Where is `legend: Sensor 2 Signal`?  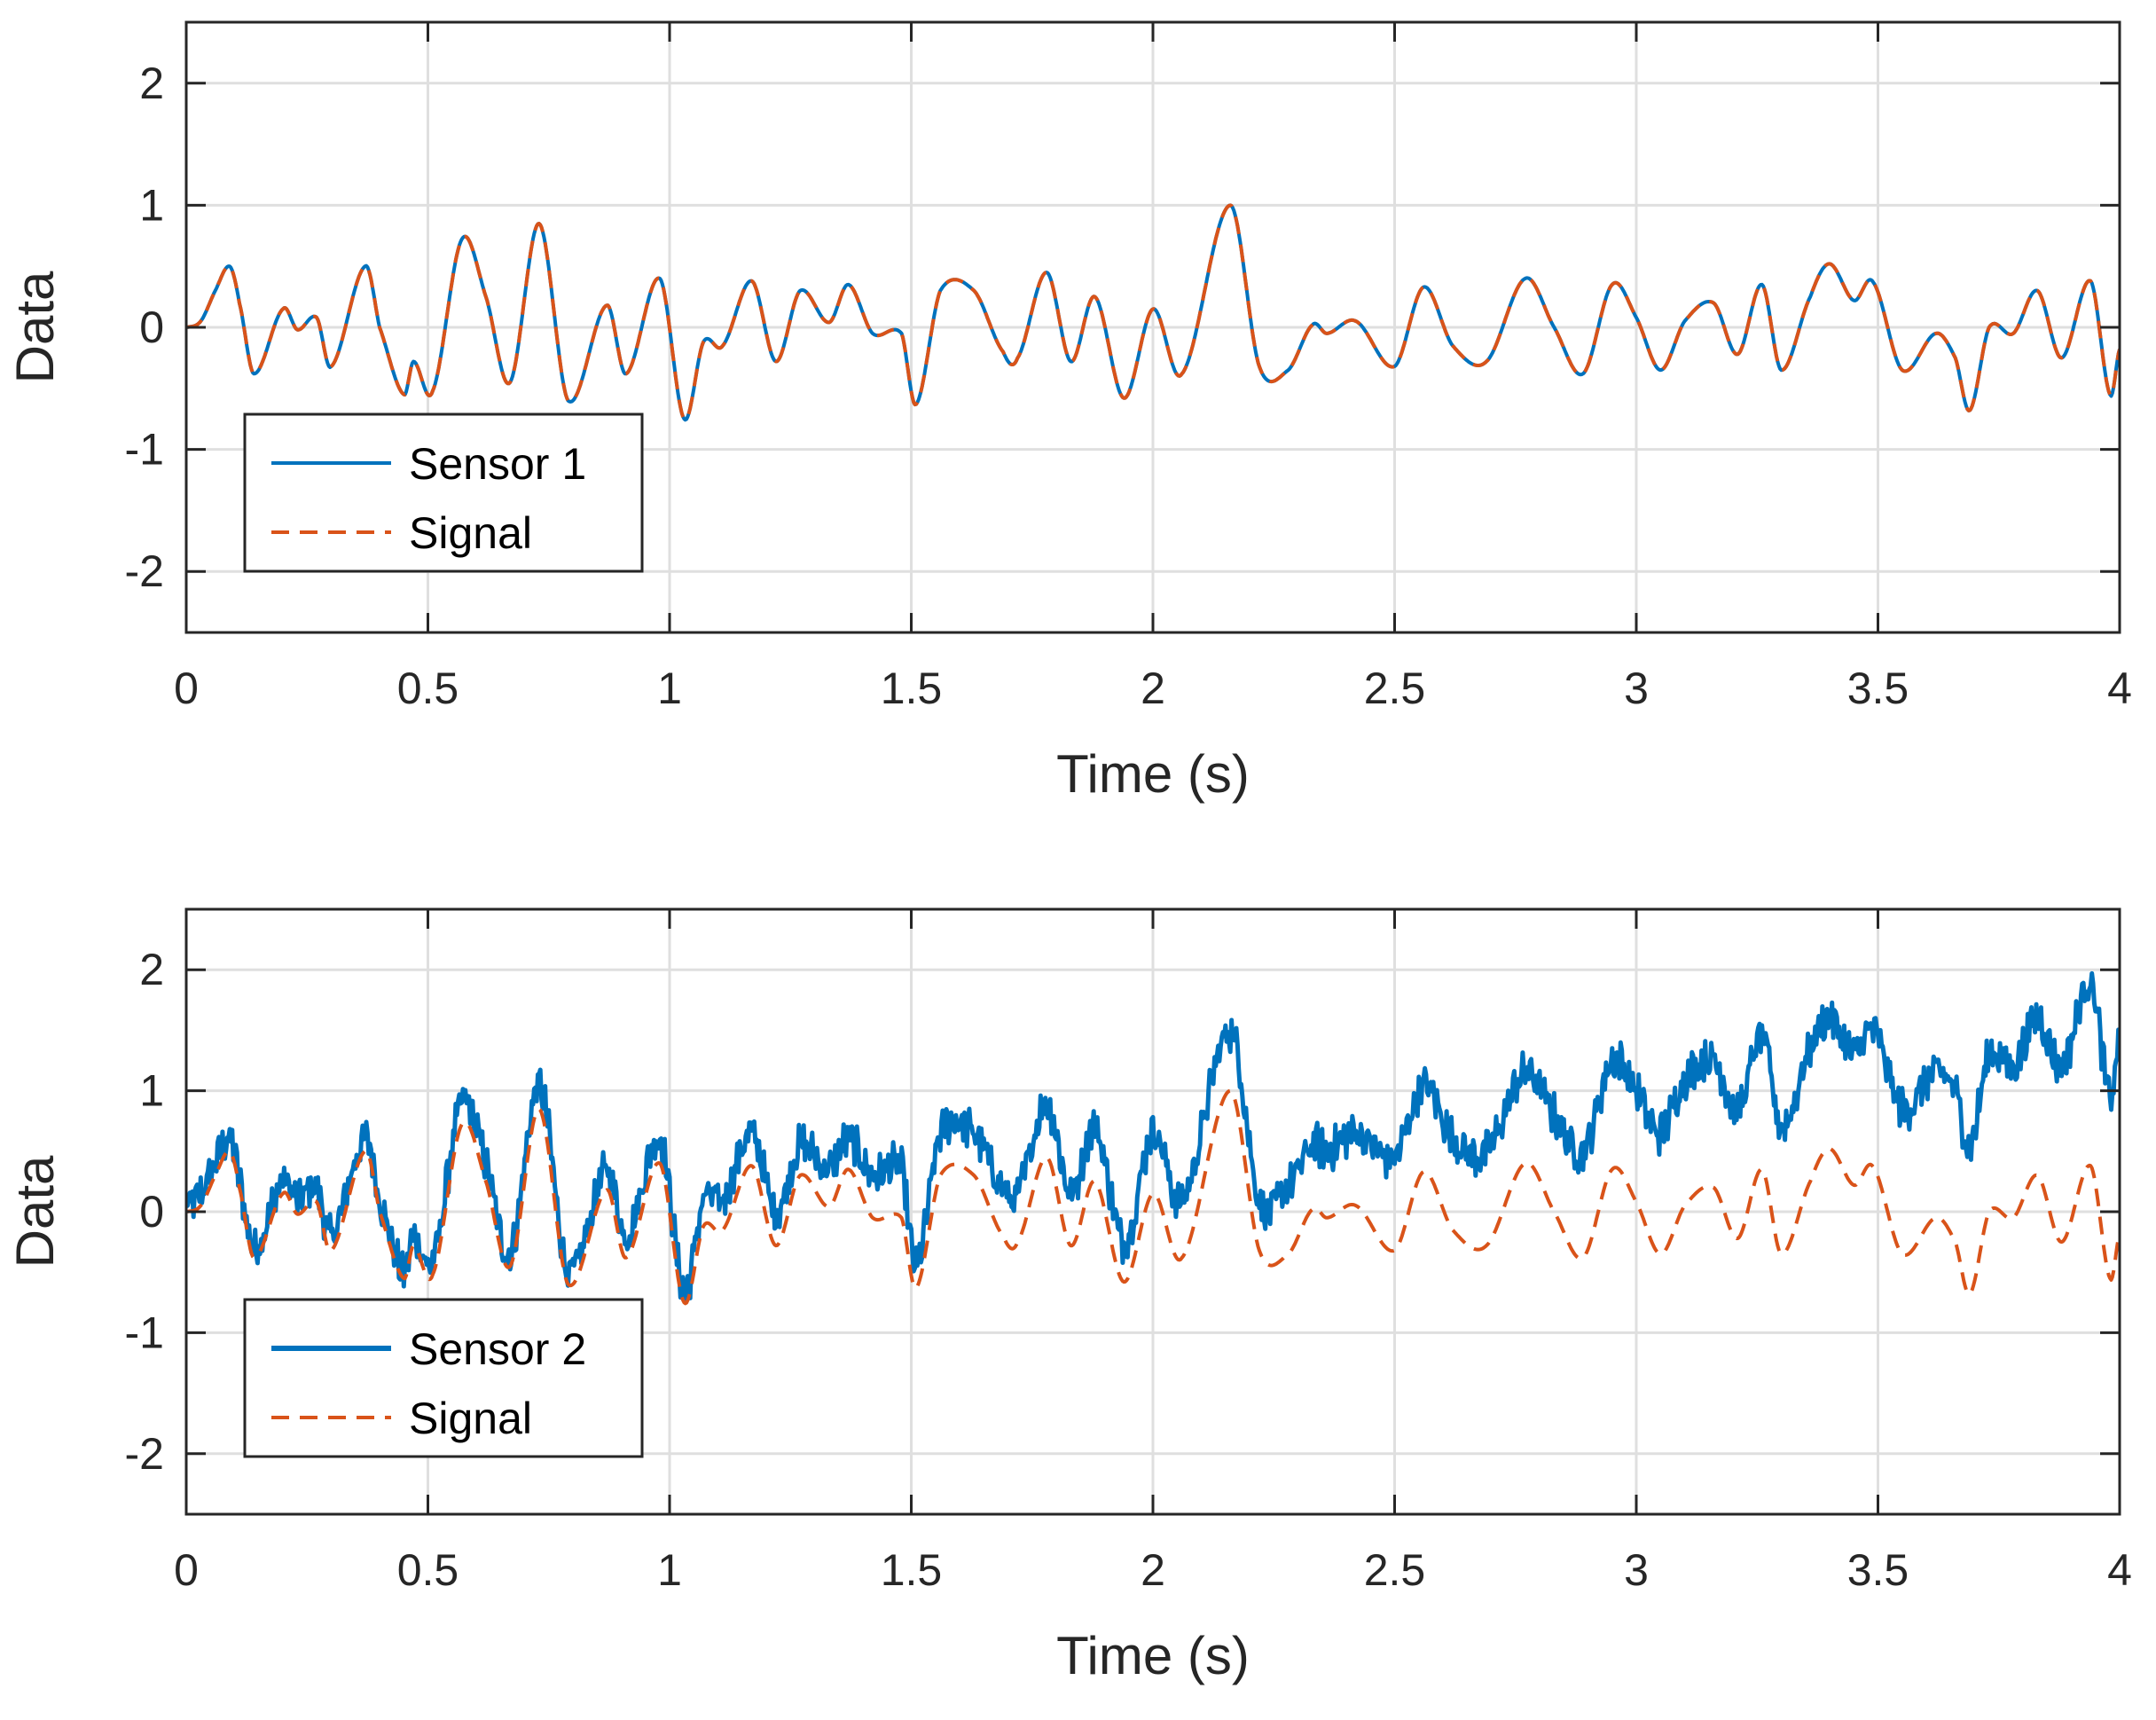 legend: Sensor 2 Signal is located at coordinates (443, 1378).